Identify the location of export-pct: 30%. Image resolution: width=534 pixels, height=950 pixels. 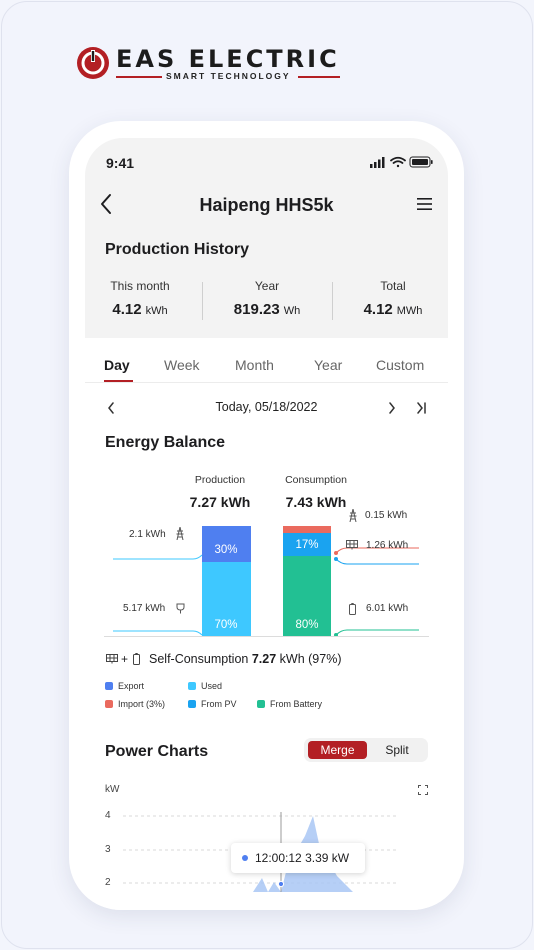
(226, 550).